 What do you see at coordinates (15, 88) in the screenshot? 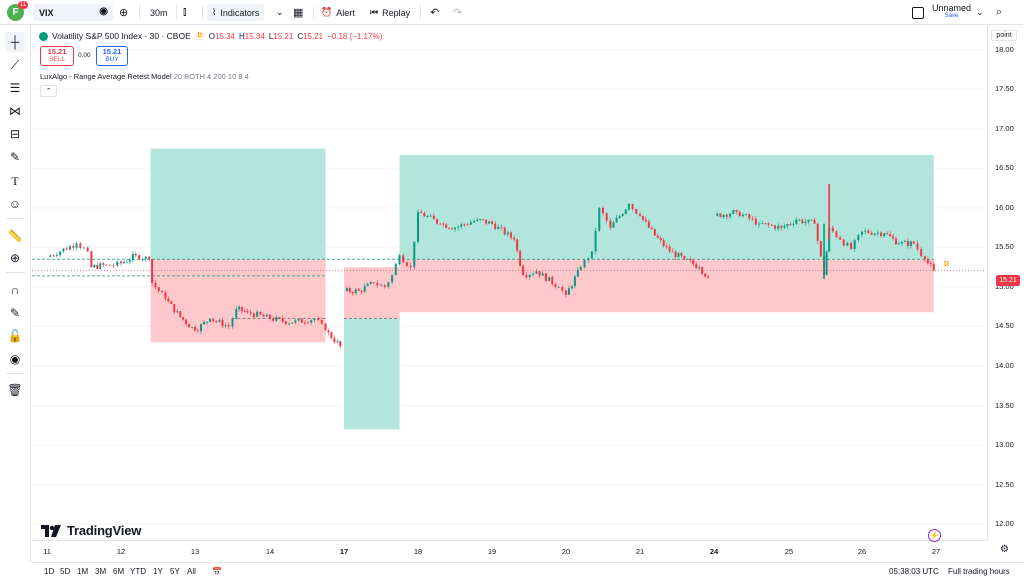
I see `fib-retracement-icon: ☰` at bounding box center [15, 88].